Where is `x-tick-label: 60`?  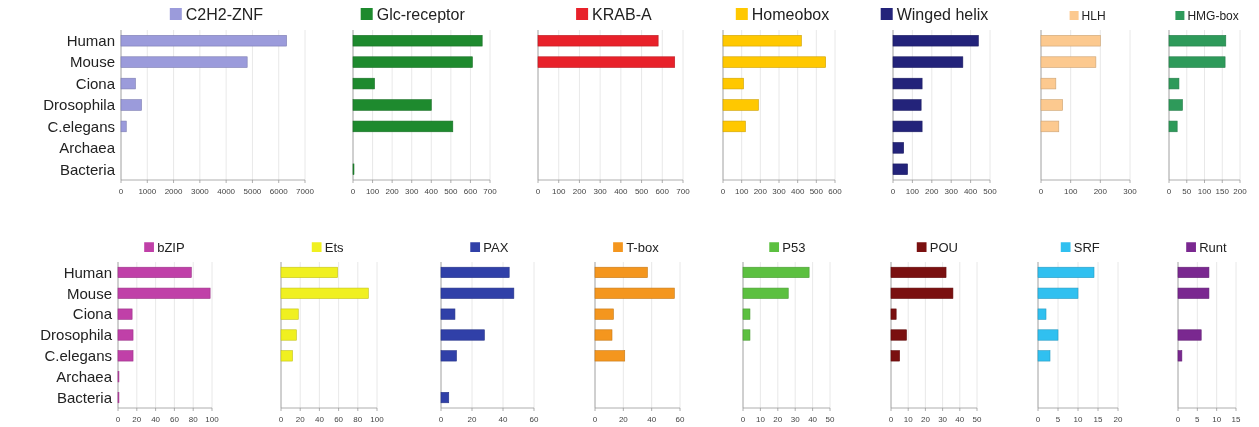 x-tick-label: 60 is located at coordinates (680, 419).